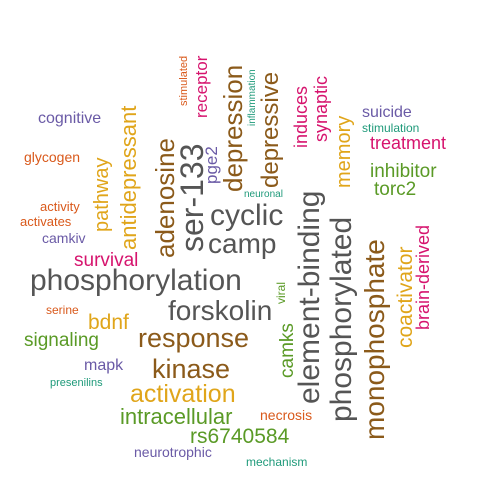  Describe the element at coordinates (62, 310) in the screenshot. I see `word-serine: serine` at that location.